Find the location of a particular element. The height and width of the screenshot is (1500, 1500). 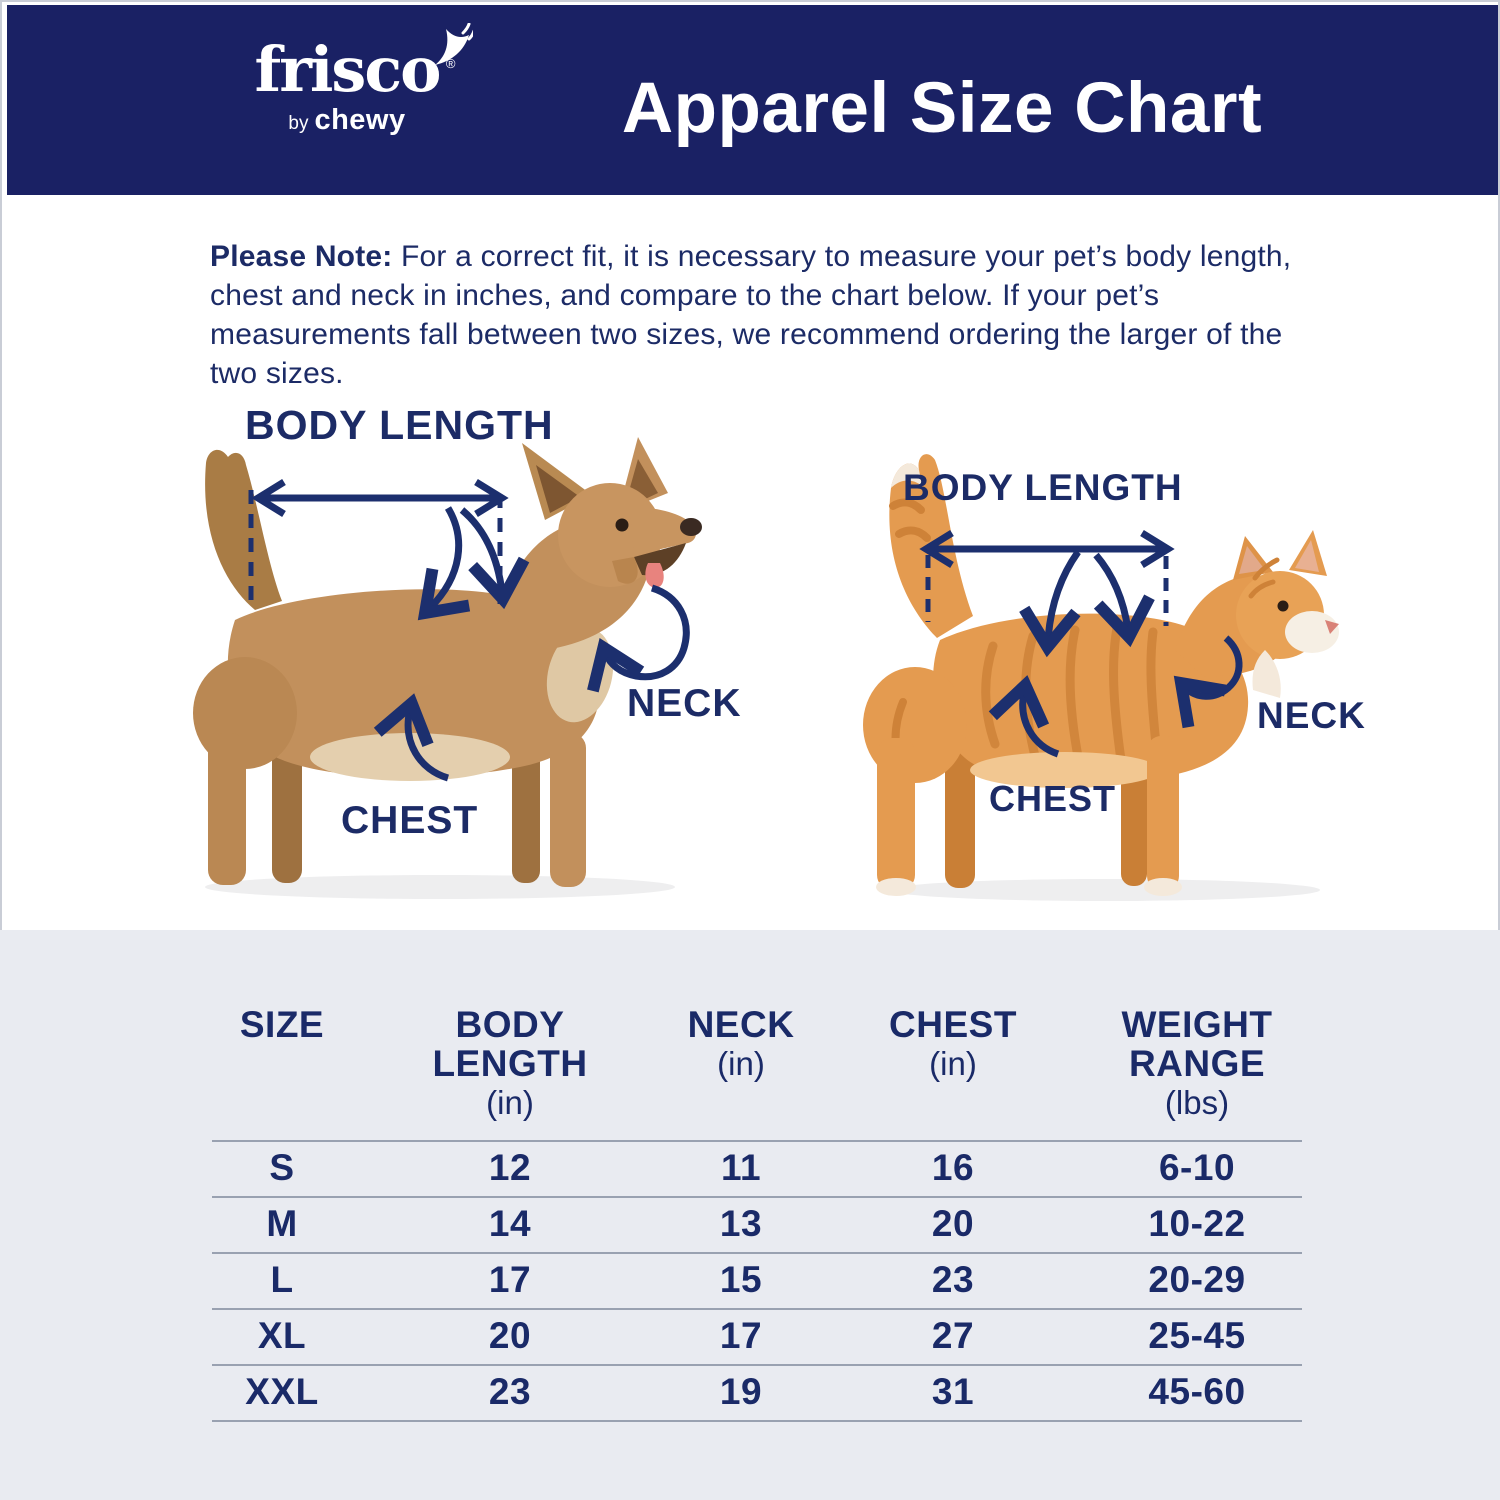

cell-neck: 11 is located at coordinates (741, 1167).